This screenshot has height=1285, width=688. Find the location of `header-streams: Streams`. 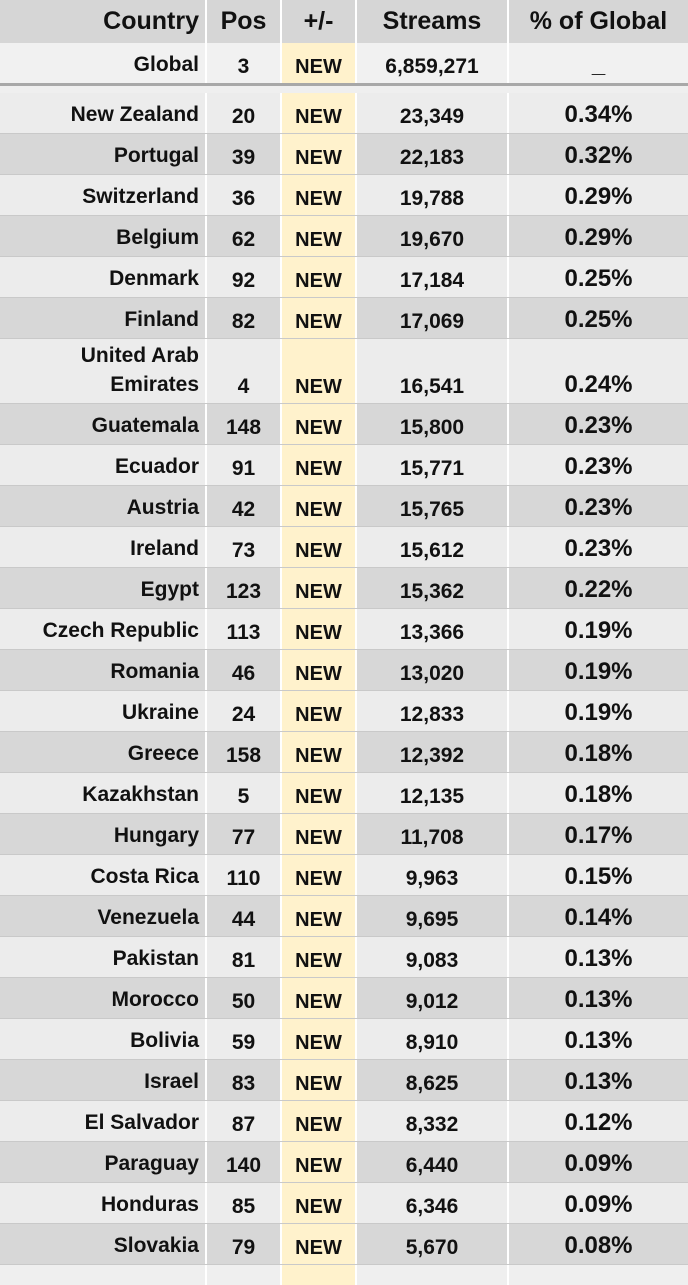

header-streams: Streams is located at coordinates (433, 21).